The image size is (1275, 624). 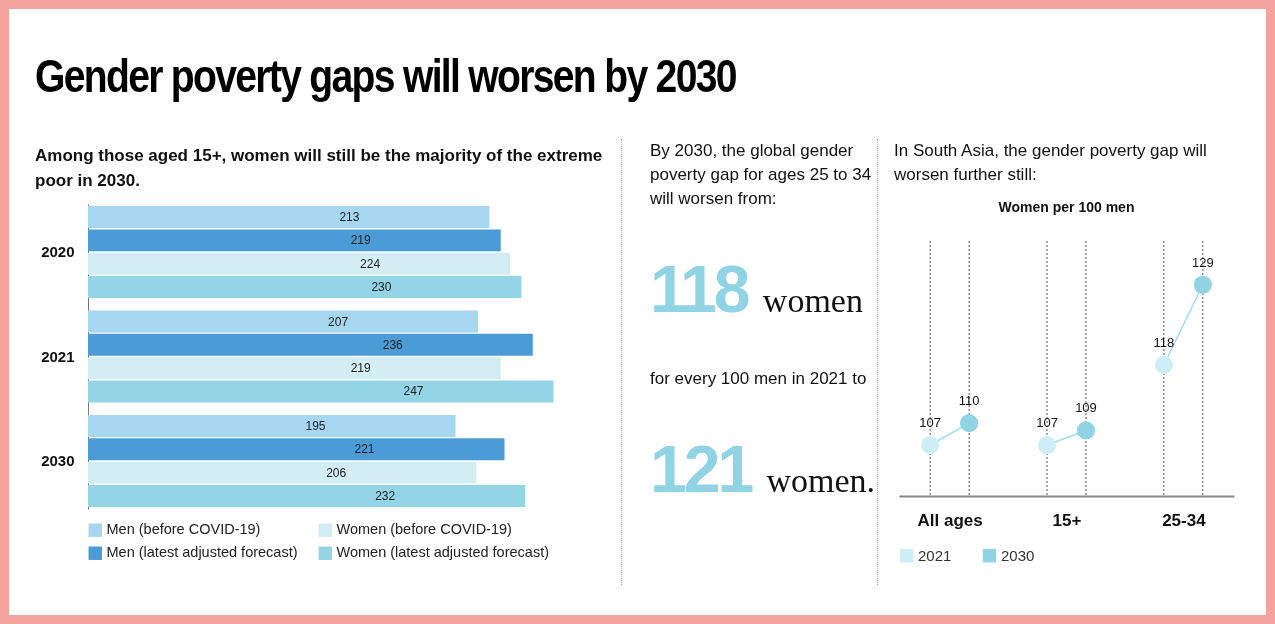 What do you see at coordinates (763, 469) in the screenshot?
I see `text: 121 women.` at bounding box center [763, 469].